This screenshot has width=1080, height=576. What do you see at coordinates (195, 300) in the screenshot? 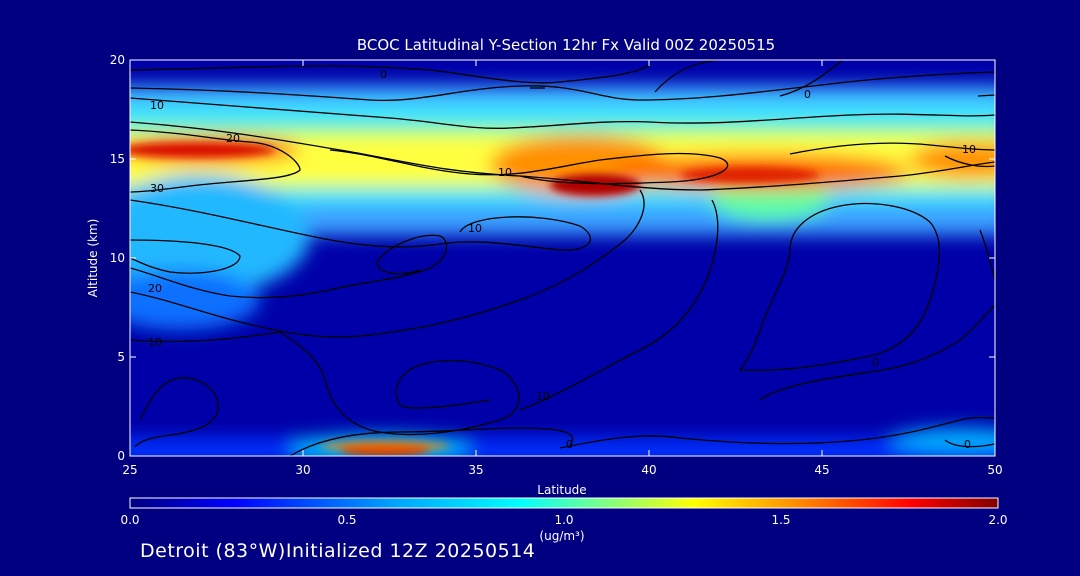
I see `left-lower-band` at bounding box center [195, 300].